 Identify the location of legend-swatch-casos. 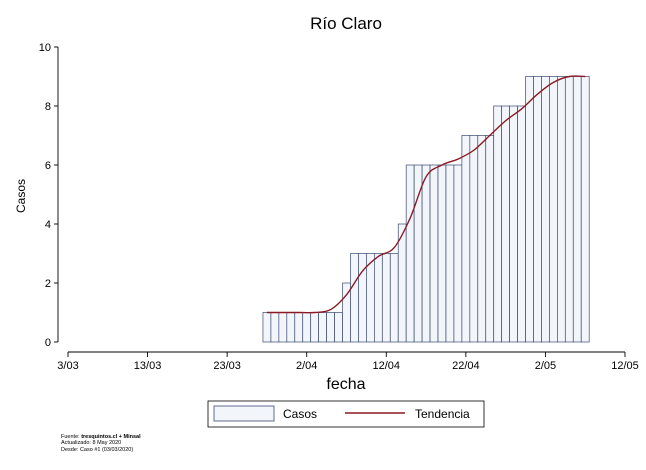
(244, 413).